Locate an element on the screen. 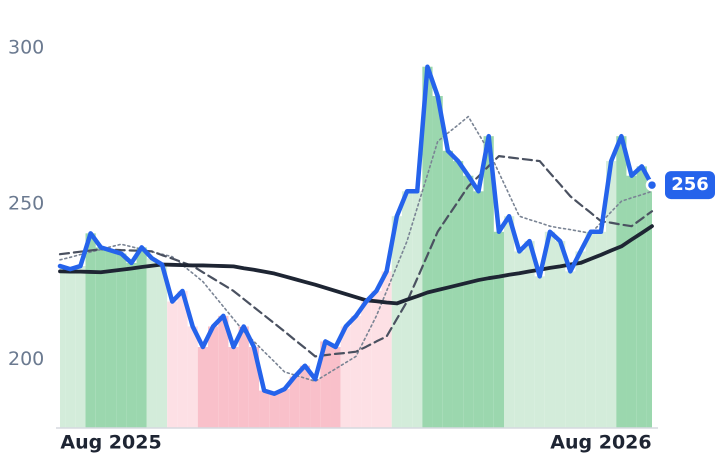 Image resolution: width=718 pixels, height=464 pixels. y-tick-label: 250 is located at coordinates (26, 203).